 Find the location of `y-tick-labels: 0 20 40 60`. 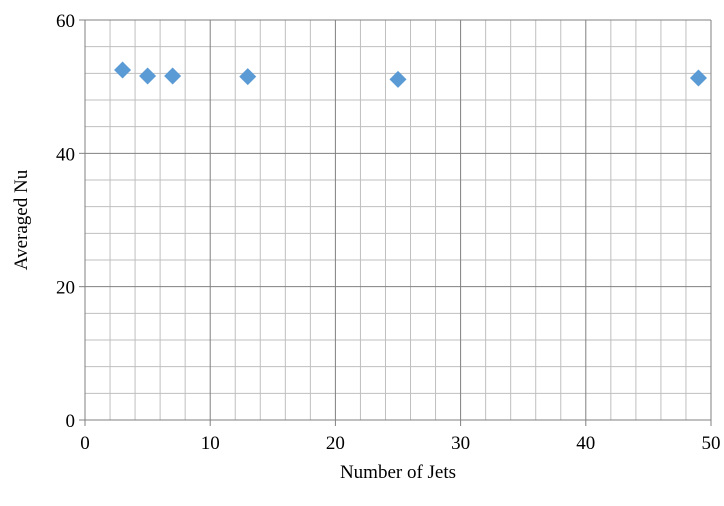

y-tick-labels: 0 20 40 60 is located at coordinates (65, 221).